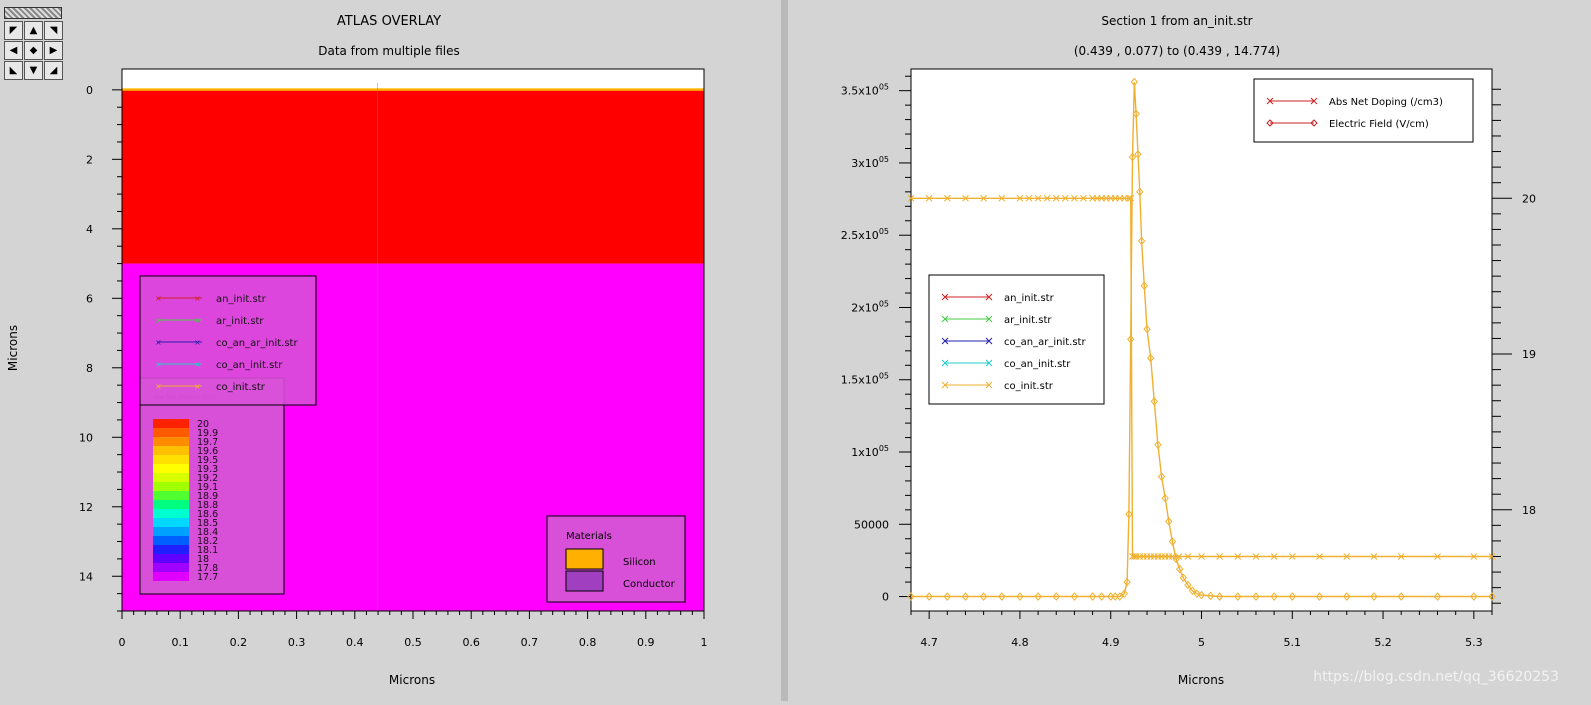 Image resolution: width=1591 pixels, height=705 pixels. What do you see at coordinates (89, 159) in the screenshot?
I see `y-tick-label: 2` at bounding box center [89, 159].